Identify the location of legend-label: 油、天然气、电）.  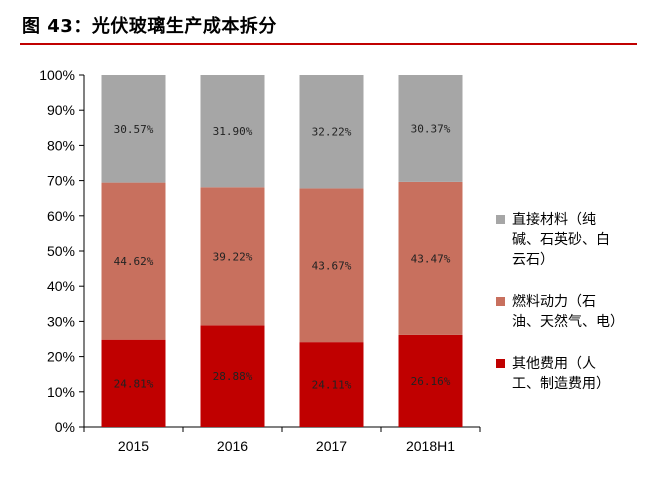
(568, 322).